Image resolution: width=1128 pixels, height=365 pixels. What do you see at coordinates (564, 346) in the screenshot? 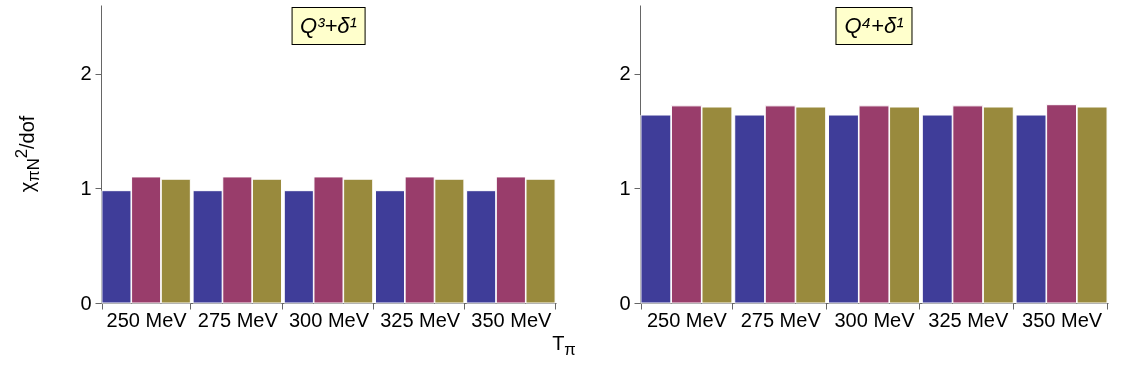
I see `x-axis-title: T$_{π}$` at bounding box center [564, 346].